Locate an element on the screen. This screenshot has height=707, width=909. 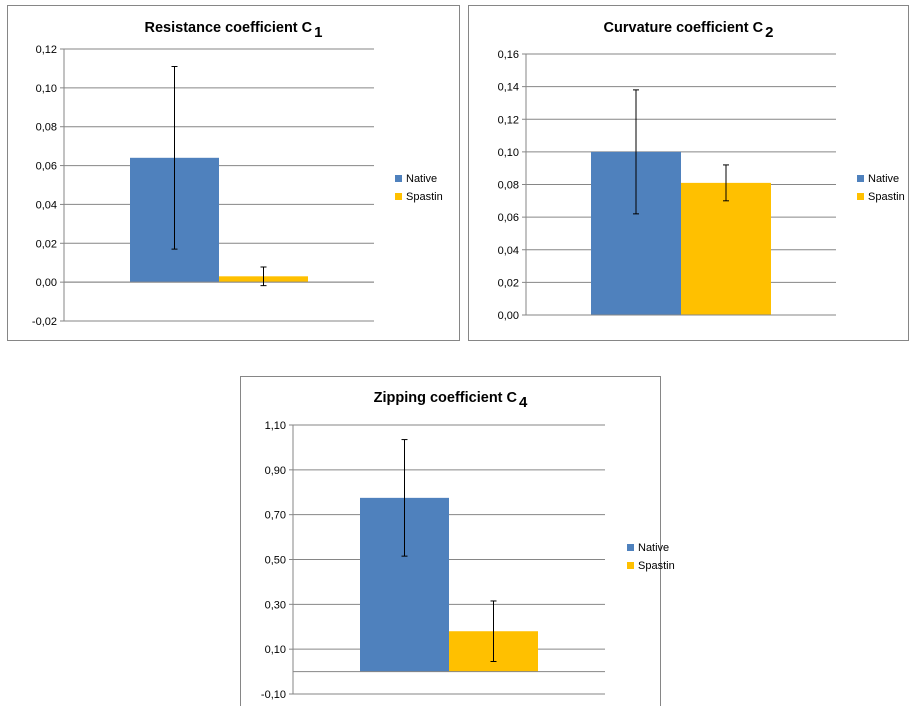
y-tick-label: 0,50 is located at coordinates (275, 561).